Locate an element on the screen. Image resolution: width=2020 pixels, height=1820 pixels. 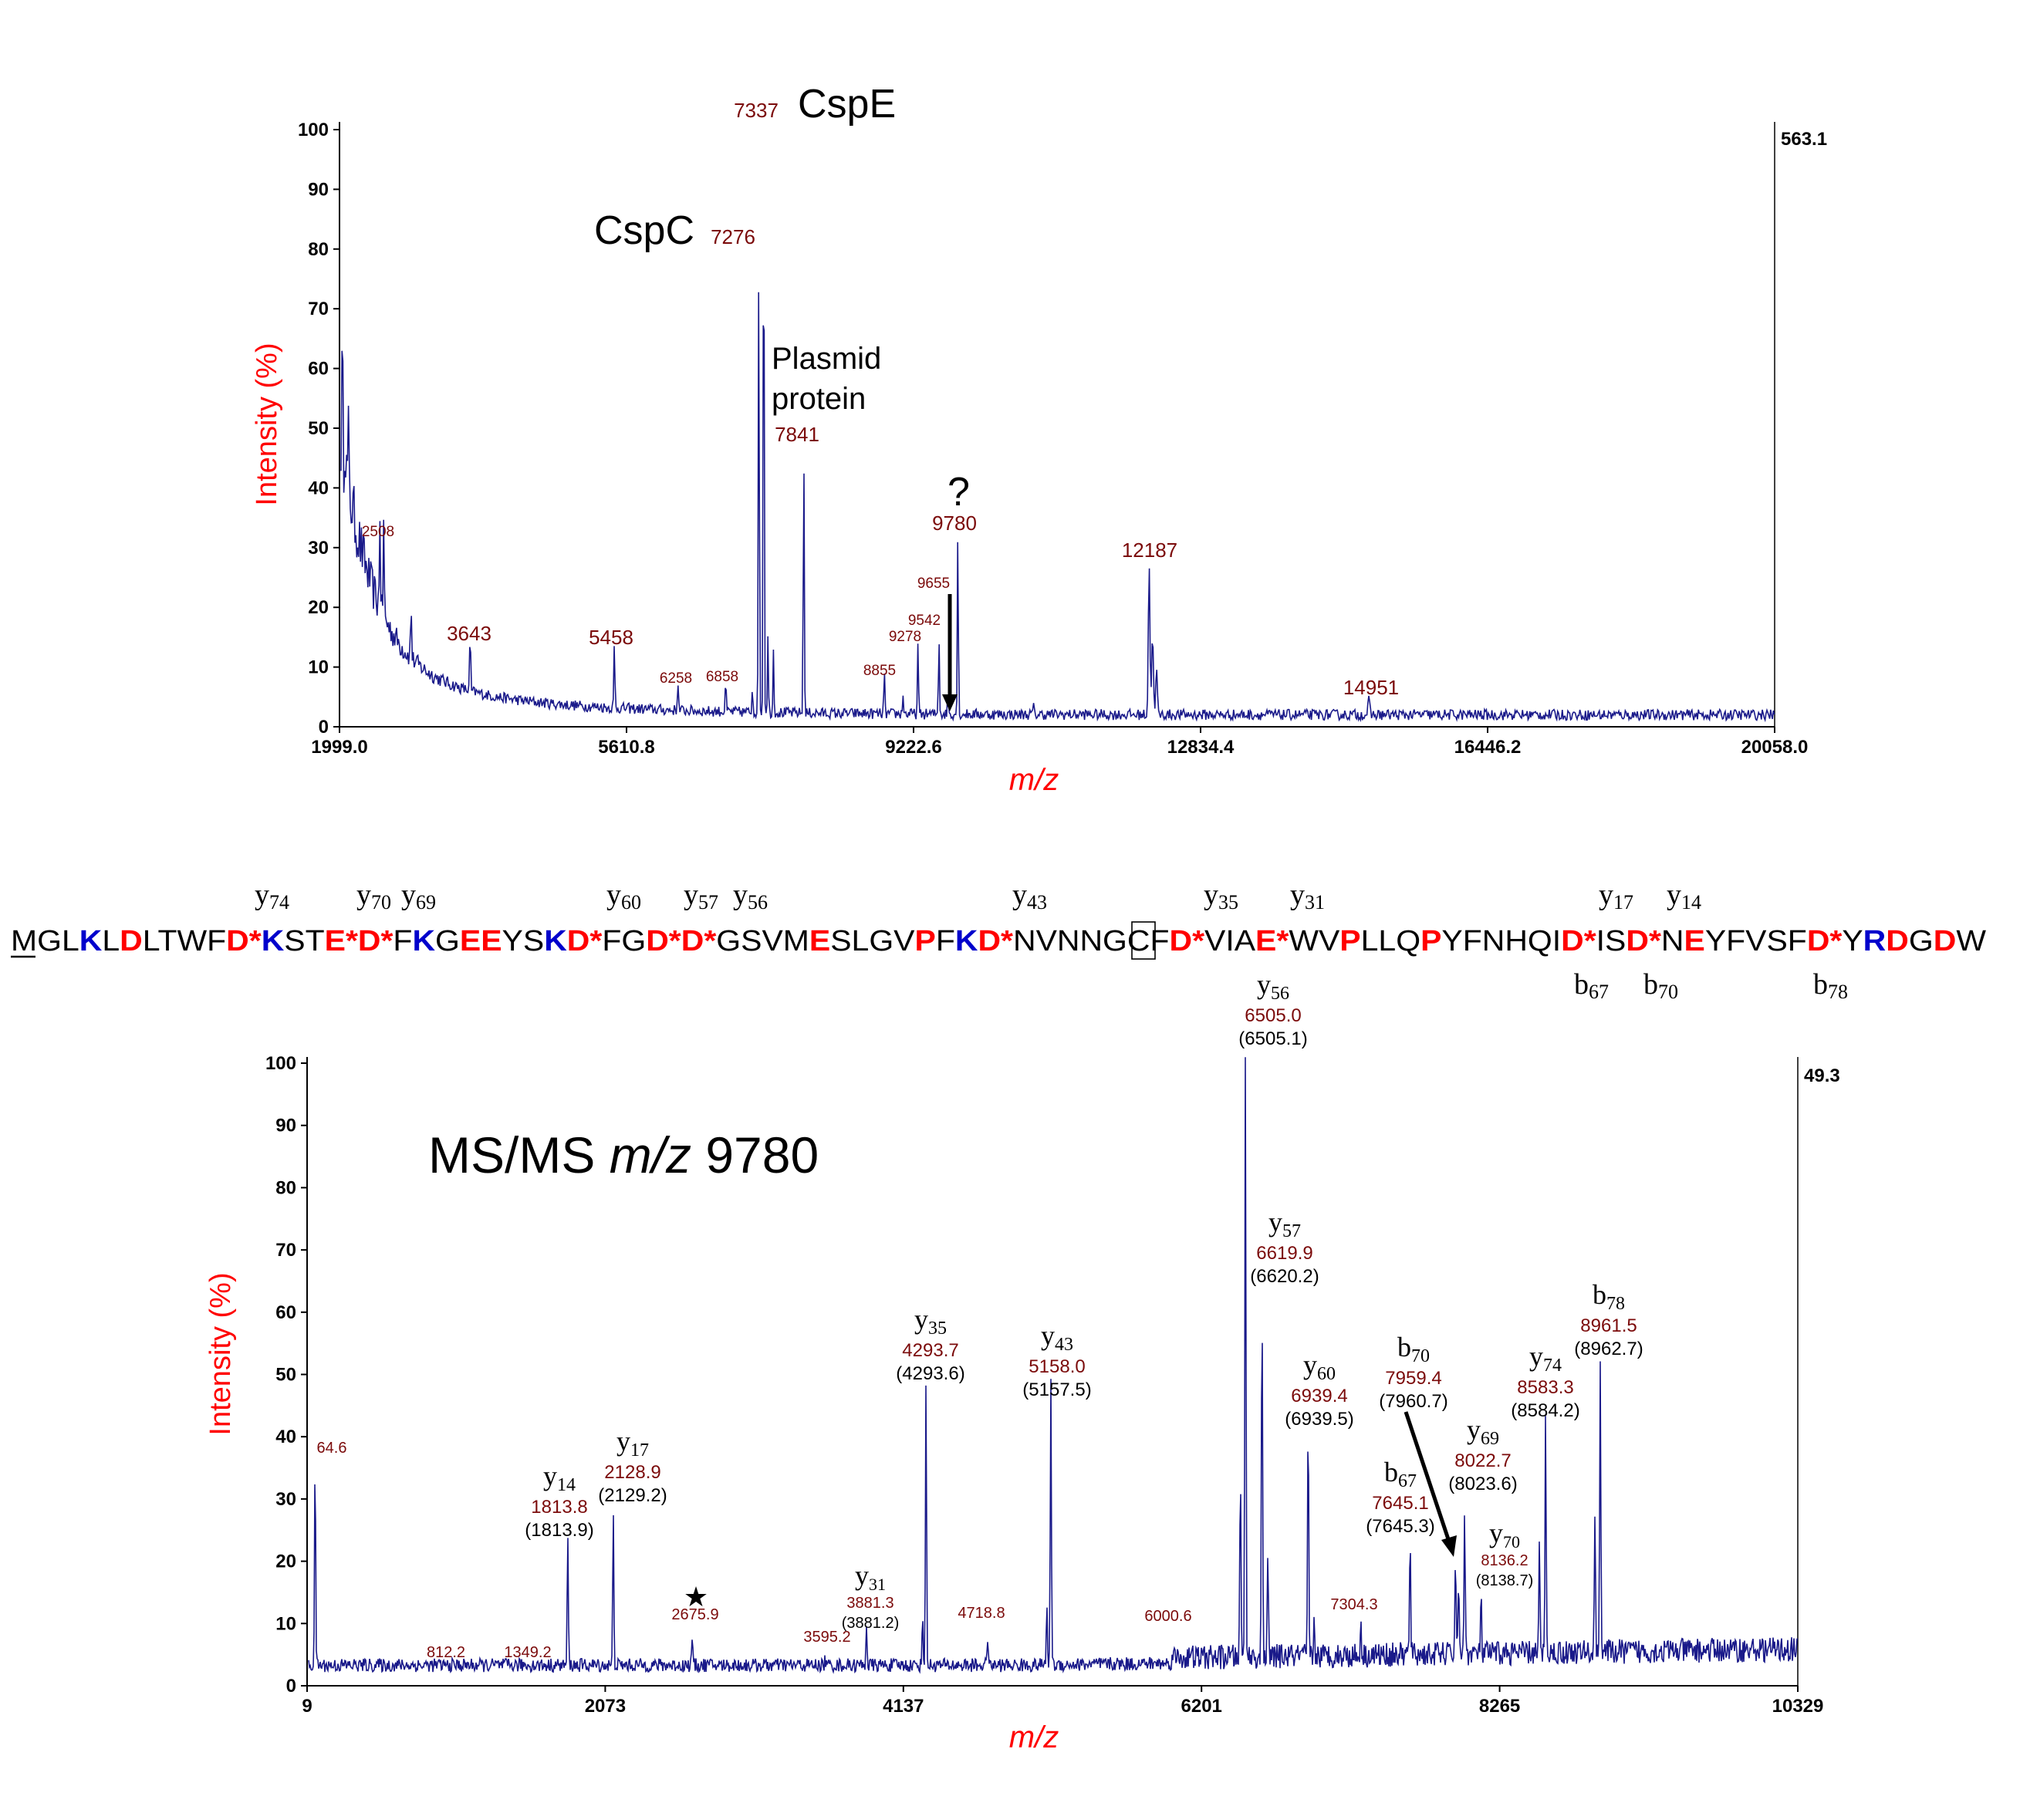
fragment-ion-calculated: (8584.2) is located at coordinates (1545, 1410).